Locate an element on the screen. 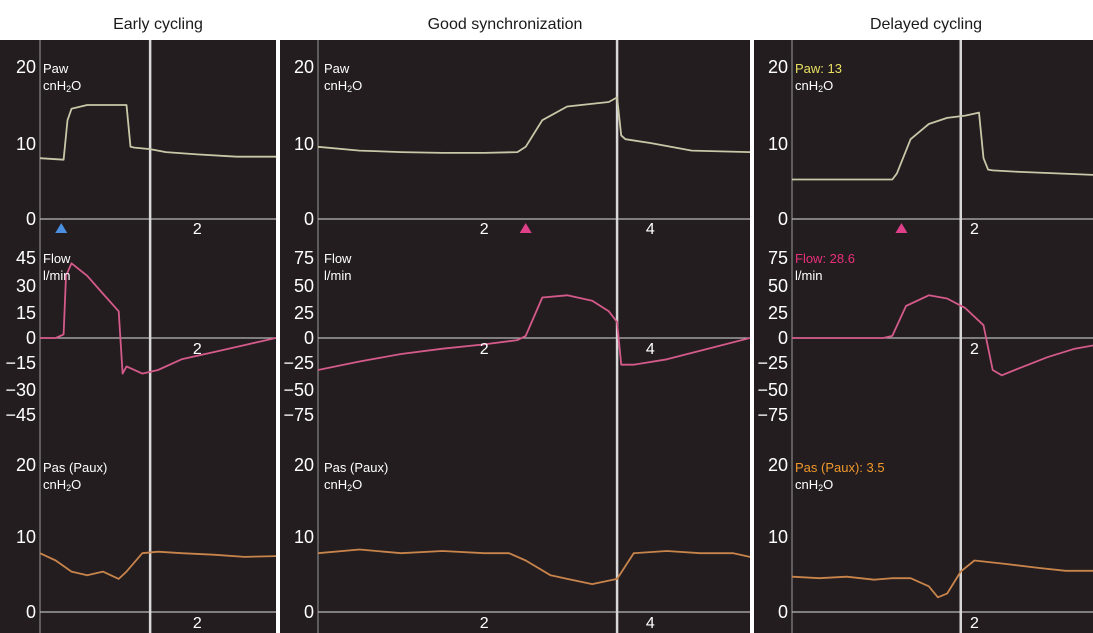 This screenshot has height=633, width=1093. pas-readout: Pas (Paux): 3.5 is located at coordinates (840, 467).